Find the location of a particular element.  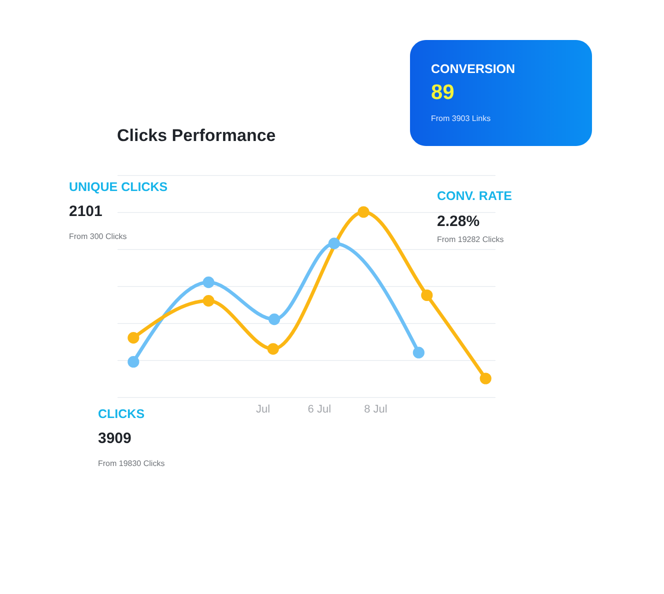

text: From 19830 Clicks is located at coordinates (131, 463).